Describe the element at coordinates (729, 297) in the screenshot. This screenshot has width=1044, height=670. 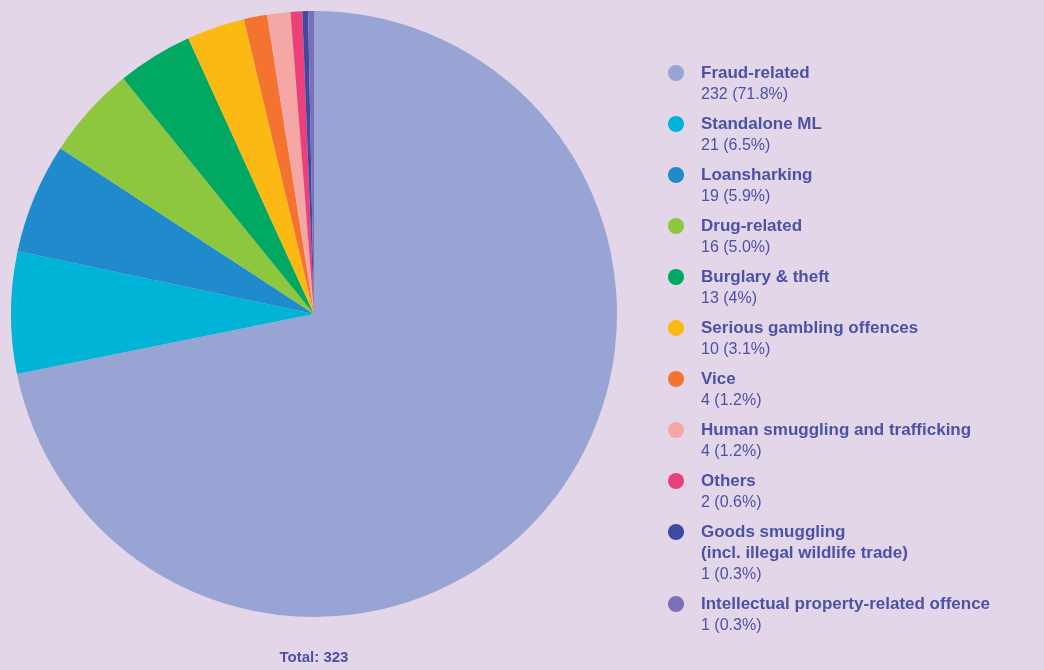
I see `data-label: 13 (4%)` at that location.